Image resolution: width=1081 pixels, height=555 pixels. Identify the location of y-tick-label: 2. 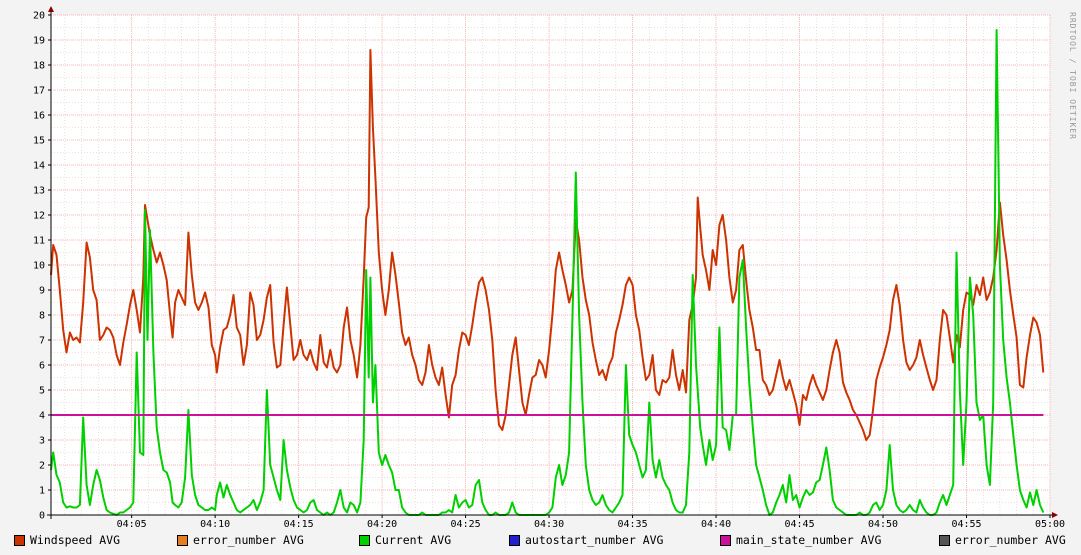
(42, 466).